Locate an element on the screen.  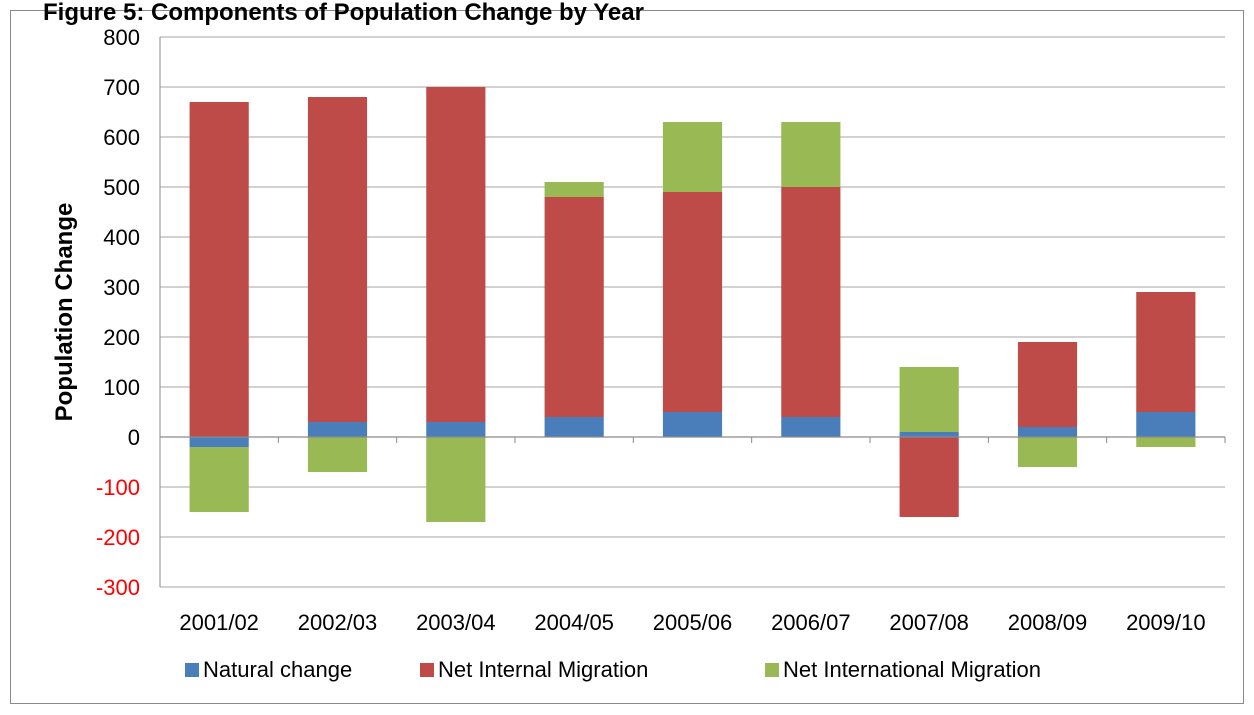
x-tick-label: 2003/04 is located at coordinates (456, 622).